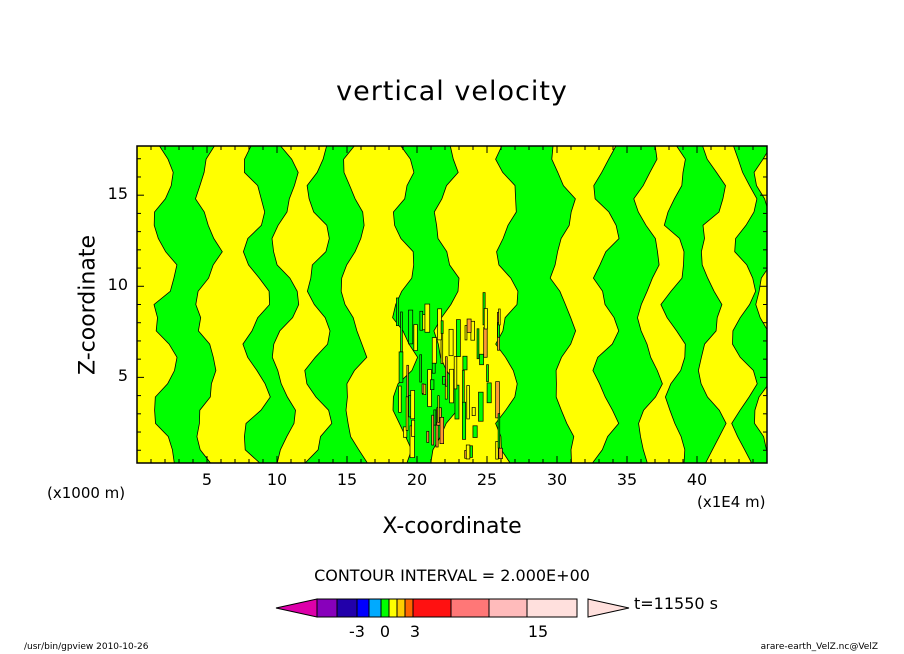  What do you see at coordinates (452, 575) in the screenshot?
I see `contour-interval-label: CONTOUR INTERVAL = 2.000E+00` at bounding box center [452, 575].